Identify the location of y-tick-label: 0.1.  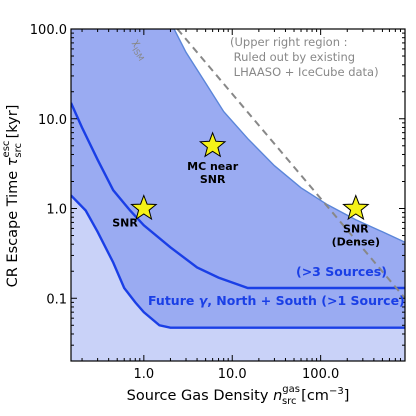
(56, 299).